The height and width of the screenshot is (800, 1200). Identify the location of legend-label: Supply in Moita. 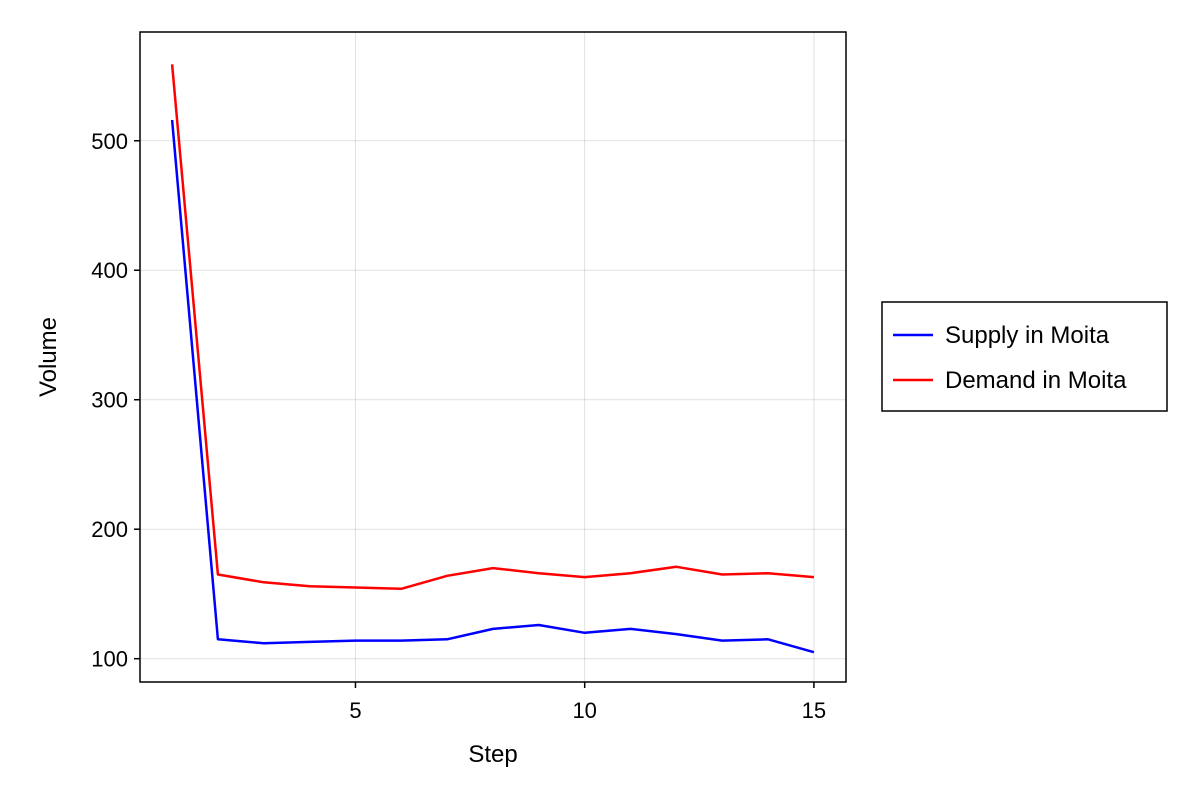
(1027, 335).